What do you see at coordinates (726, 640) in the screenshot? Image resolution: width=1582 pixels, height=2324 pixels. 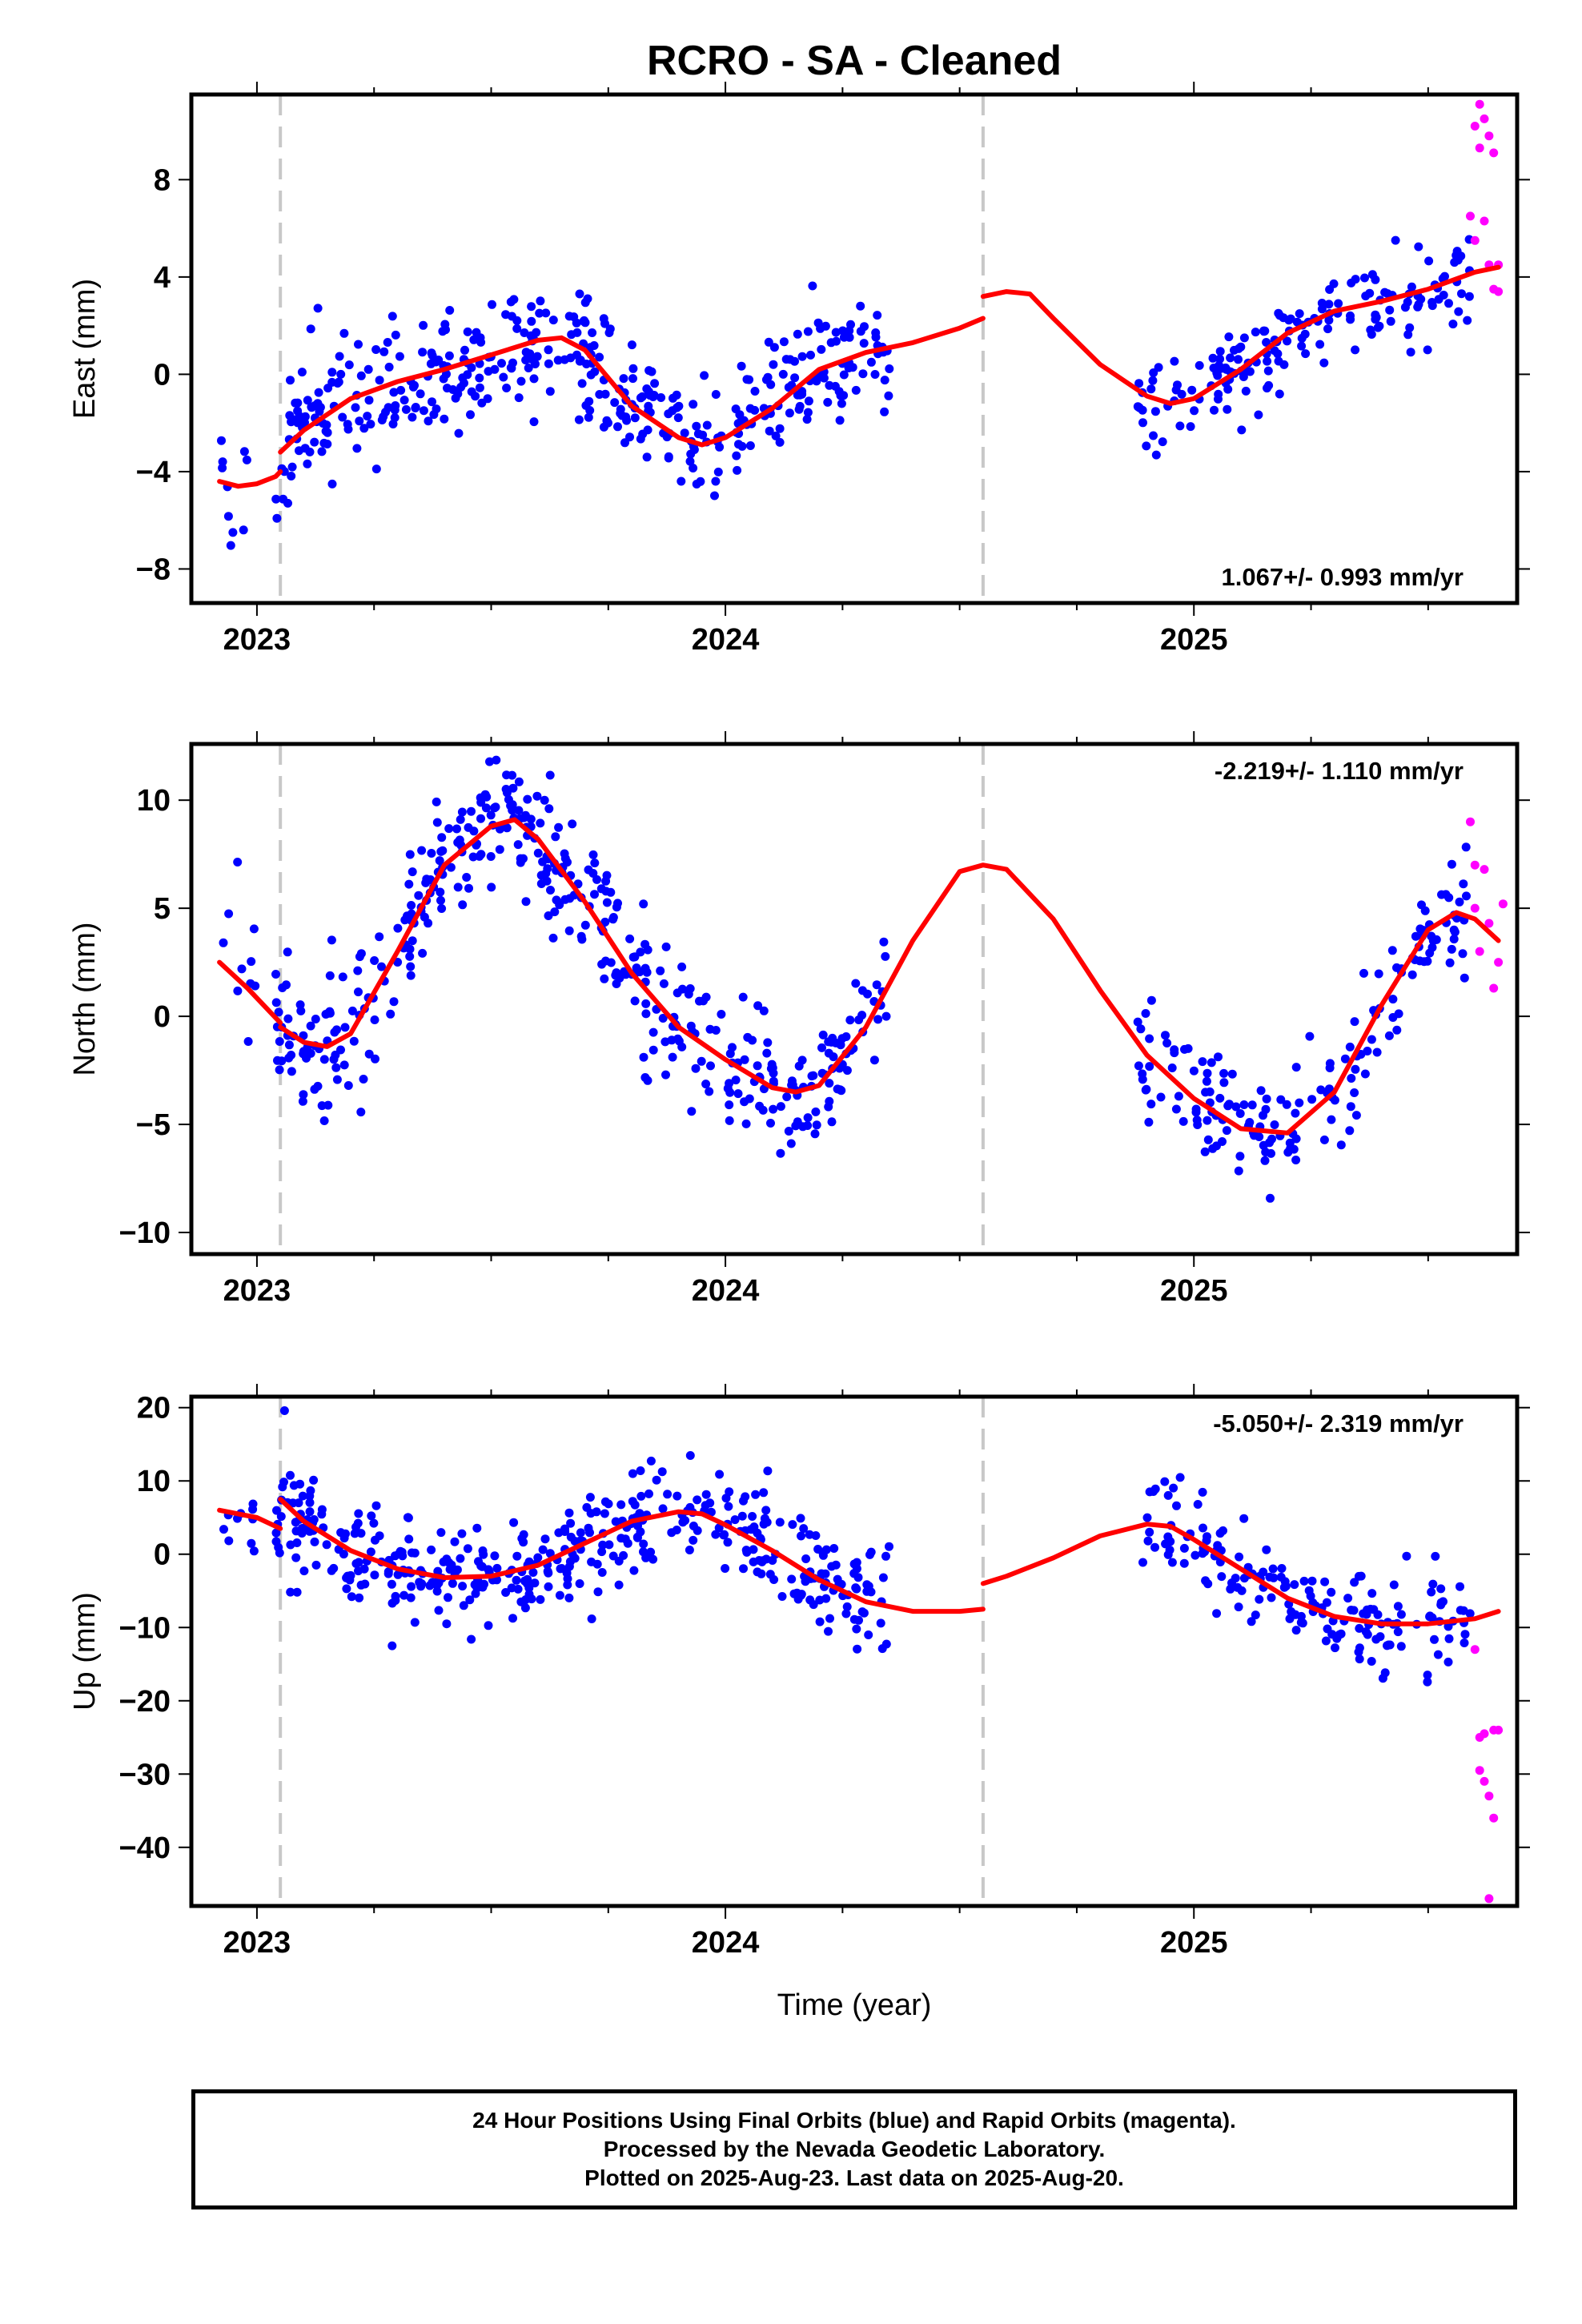 I see `x-tick-label: 2024` at bounding box center [726, 640].